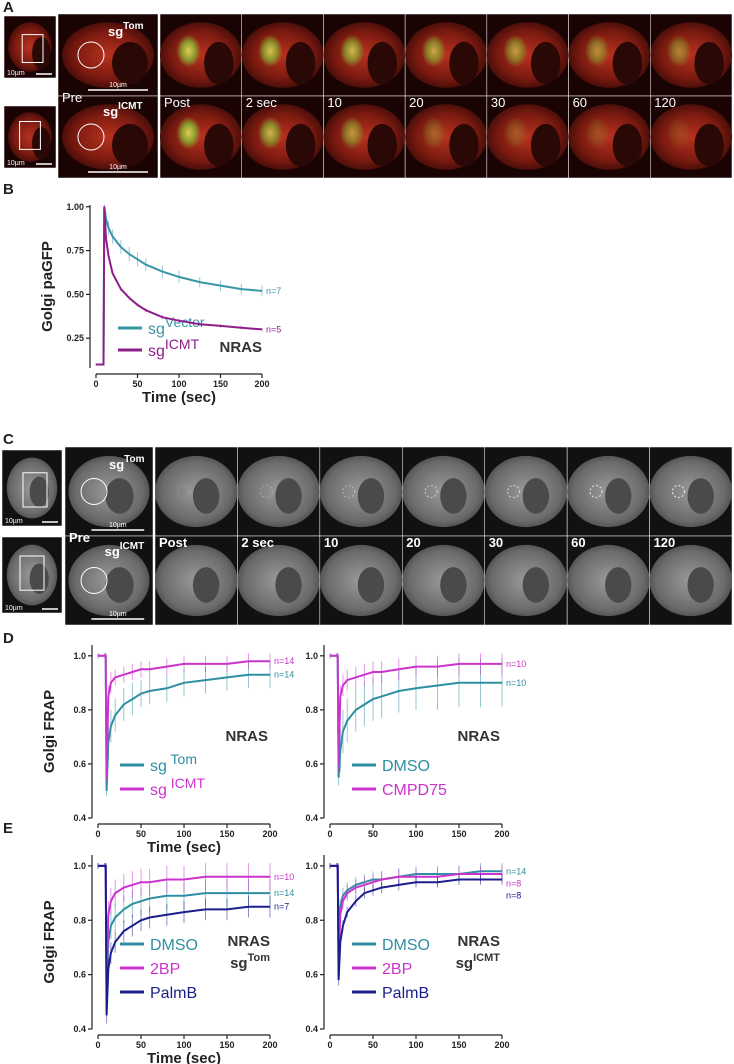 This screenshot has height=1064, width=734. What do you see at coordinates (132, 546) in the screenshot?
I see `condition-label-sup: ICMT` at bounding box center [132, 546].